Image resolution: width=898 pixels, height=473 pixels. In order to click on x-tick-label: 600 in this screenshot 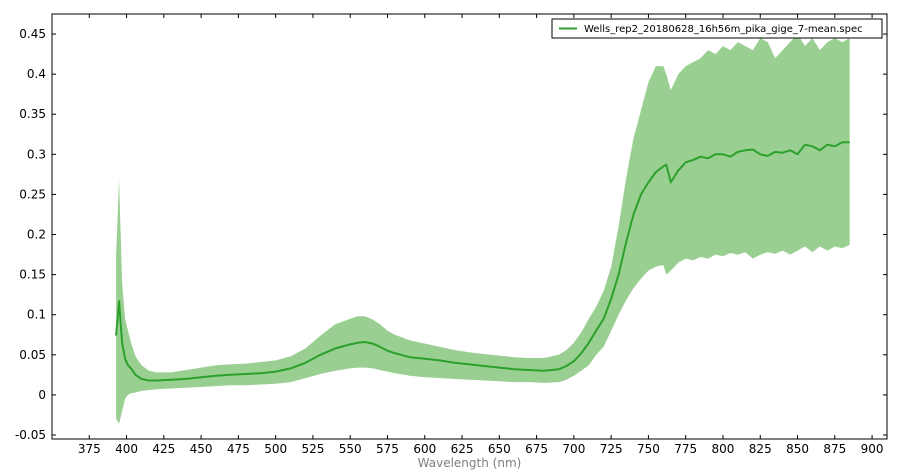, I will do `click(424, 449)`.